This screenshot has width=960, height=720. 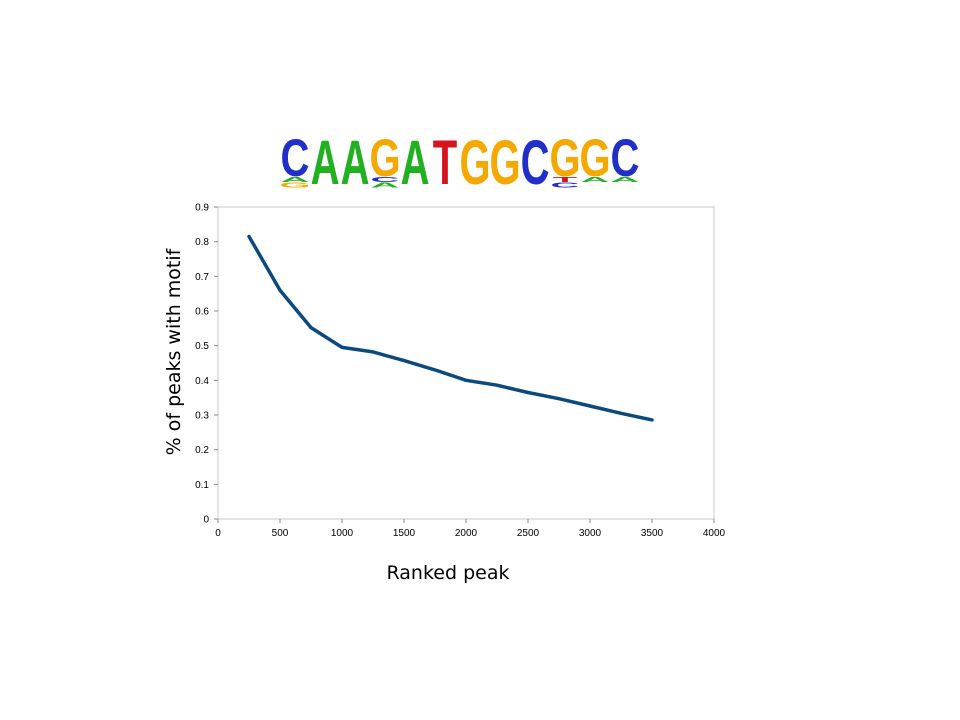 I want to click on x-tick-label: 3000, so click(x=590, y=533).